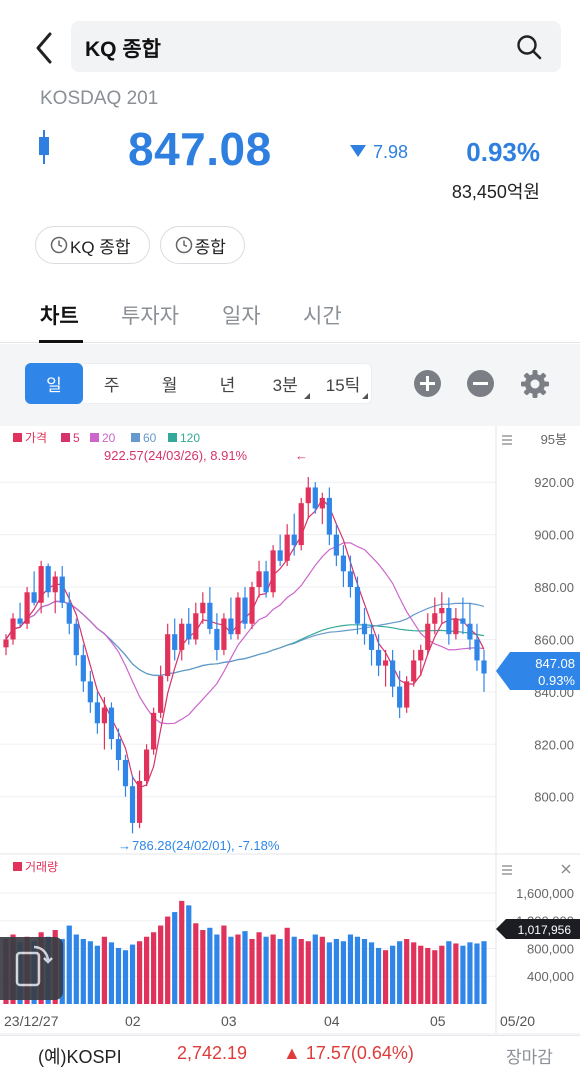  I want to click on period-day: 일, so click(54, 383).